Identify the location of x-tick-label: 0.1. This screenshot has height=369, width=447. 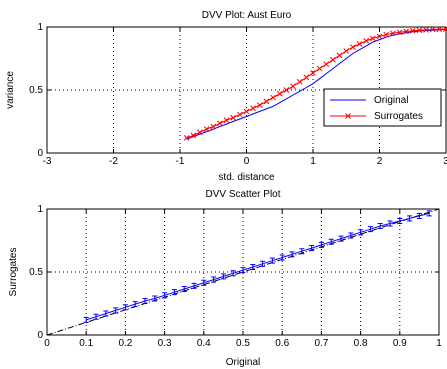
(86, 343).